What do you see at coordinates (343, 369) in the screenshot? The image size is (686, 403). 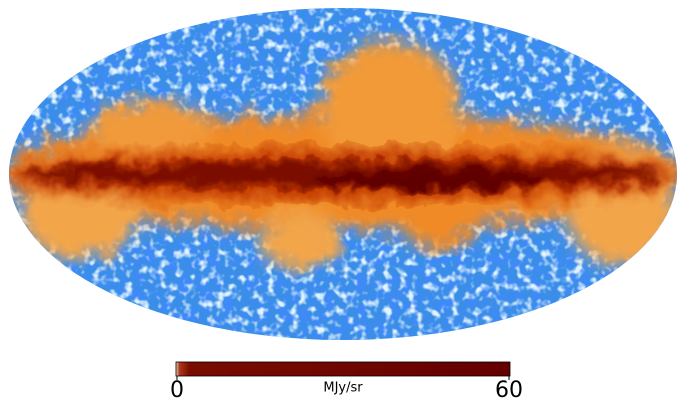 I see `colorbar` at bounding box center [343, 369].